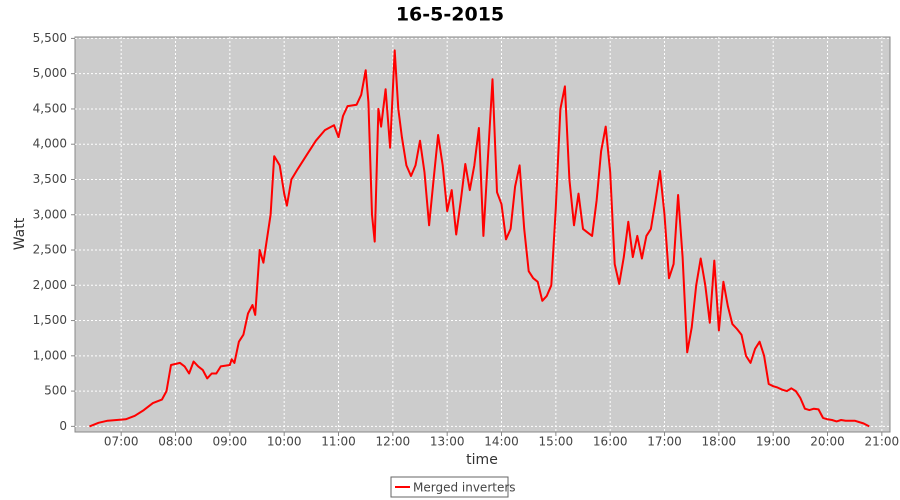  What do you see at coordinates (773, 442) in the screenshot?
I see `x-tick-label: 19:00` at bounding box center [773, 442].